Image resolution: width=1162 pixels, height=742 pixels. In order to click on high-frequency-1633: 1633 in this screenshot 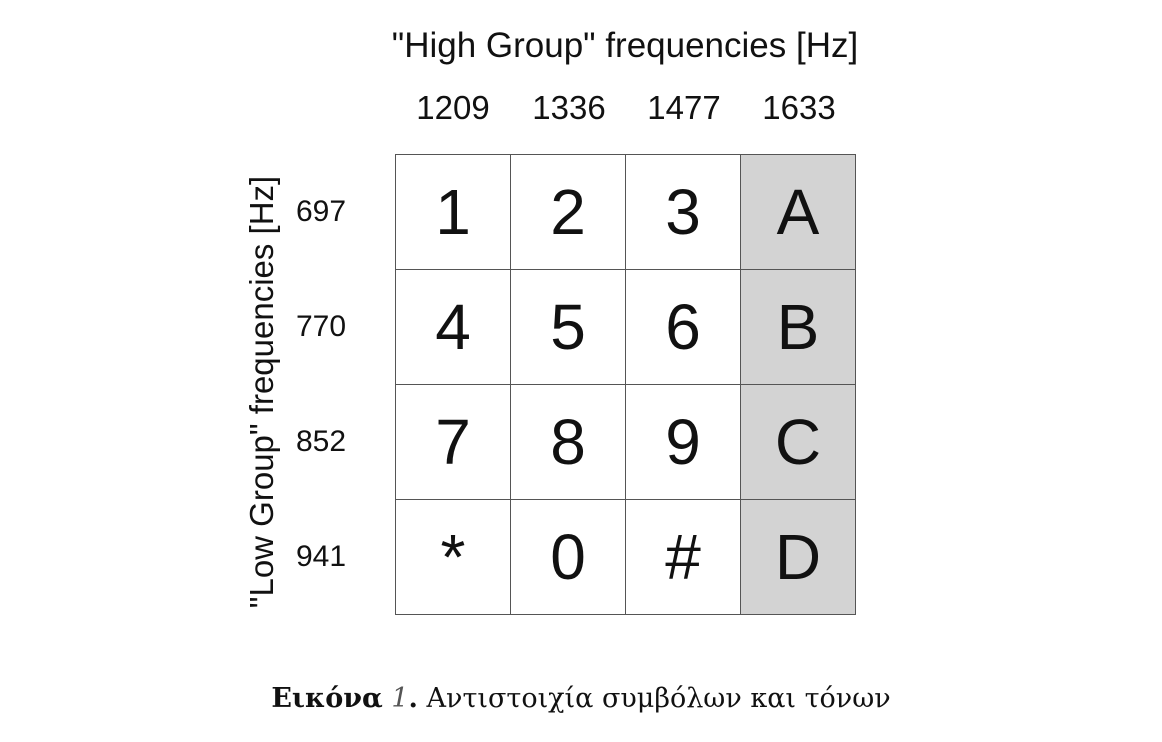, I will do `click(799, 107)`.